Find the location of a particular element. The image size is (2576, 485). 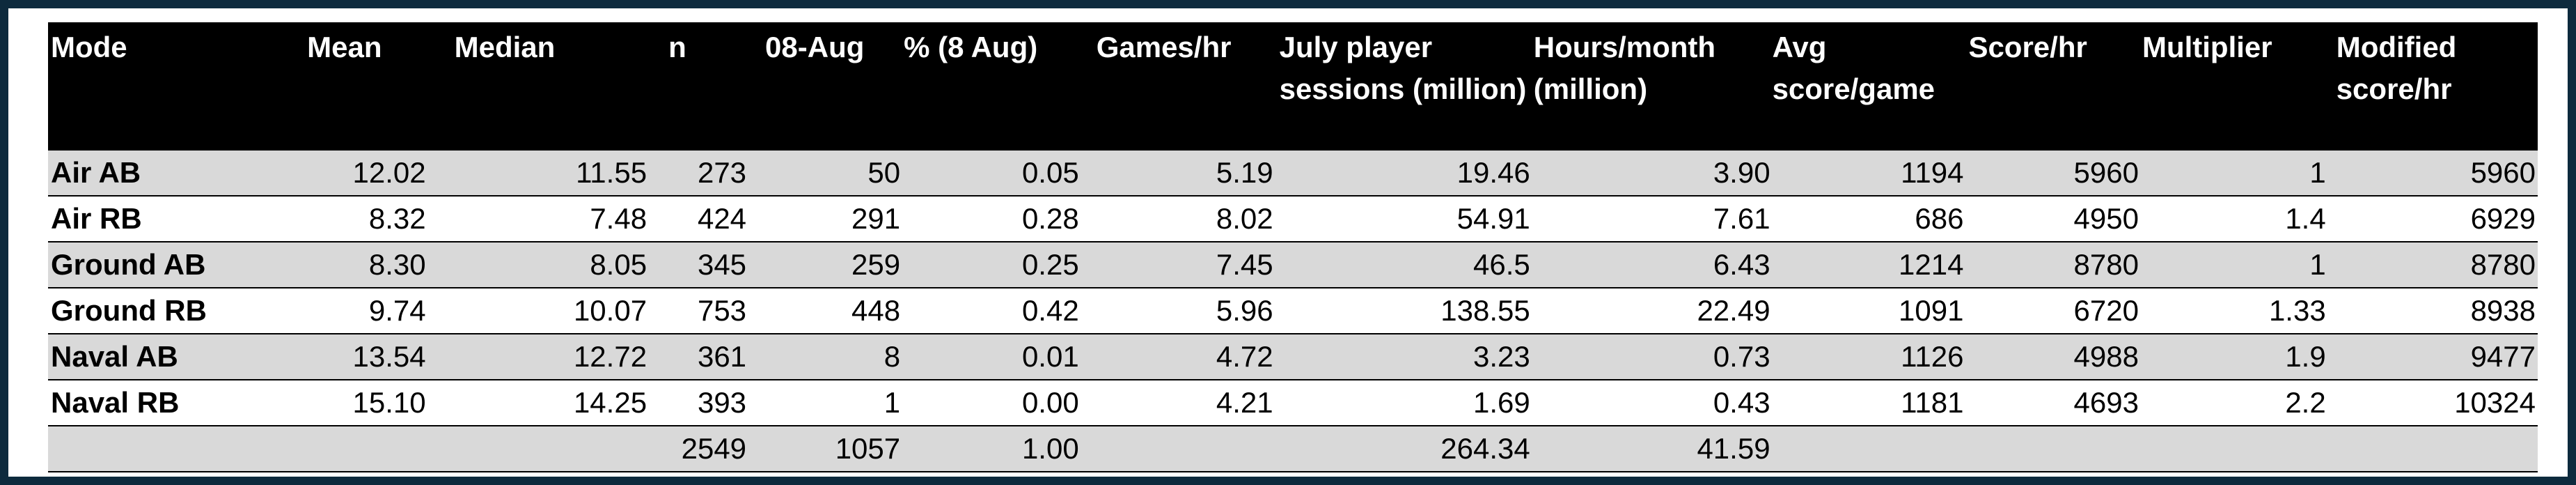

cell-mode is located at coordinates (177, 449).